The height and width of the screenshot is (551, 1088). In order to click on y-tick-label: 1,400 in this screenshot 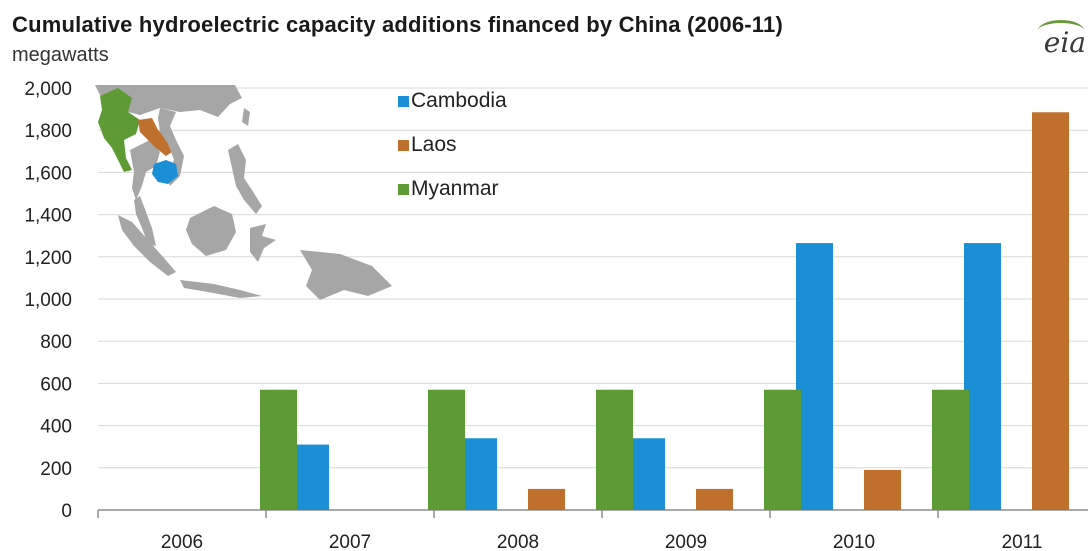, I will do `click(48, 216)`.